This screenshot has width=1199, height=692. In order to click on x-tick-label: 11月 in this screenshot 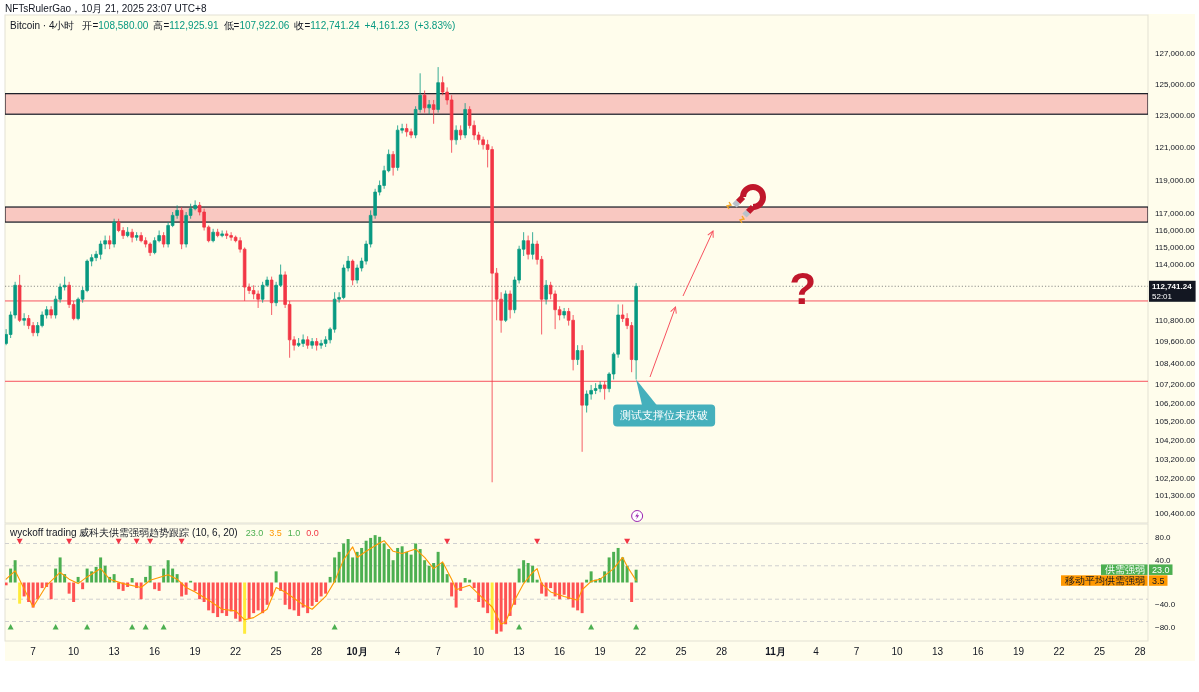, I will do `click(775, 651)`.